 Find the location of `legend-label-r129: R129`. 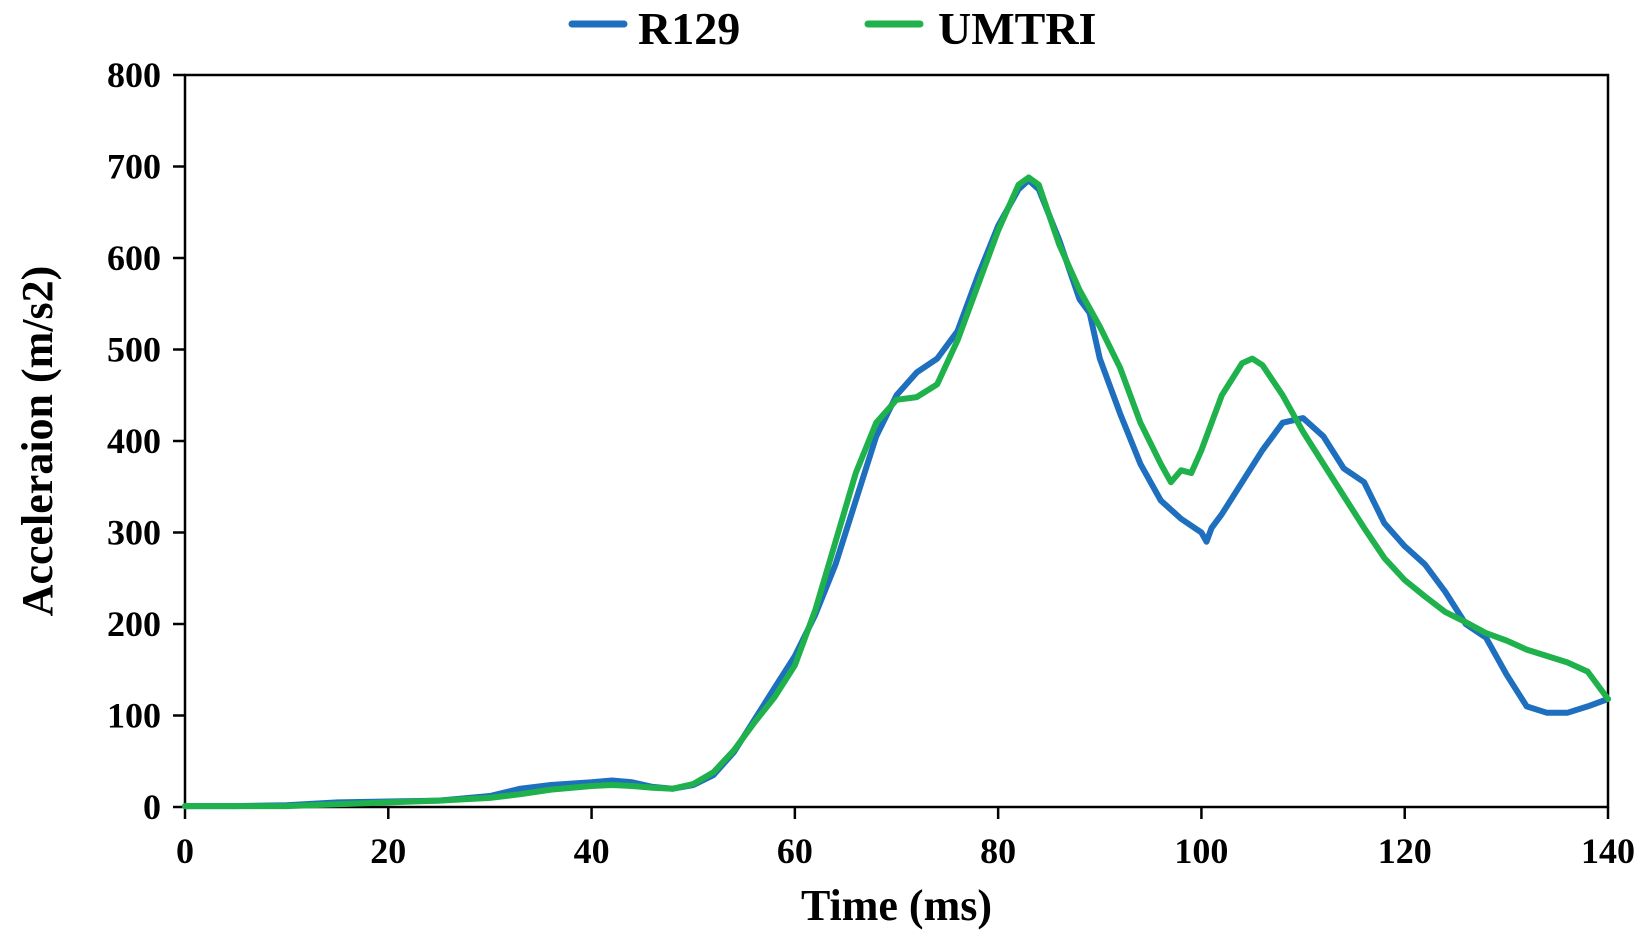

legend-label-r129: R129 is located at coordinates (689, 28).